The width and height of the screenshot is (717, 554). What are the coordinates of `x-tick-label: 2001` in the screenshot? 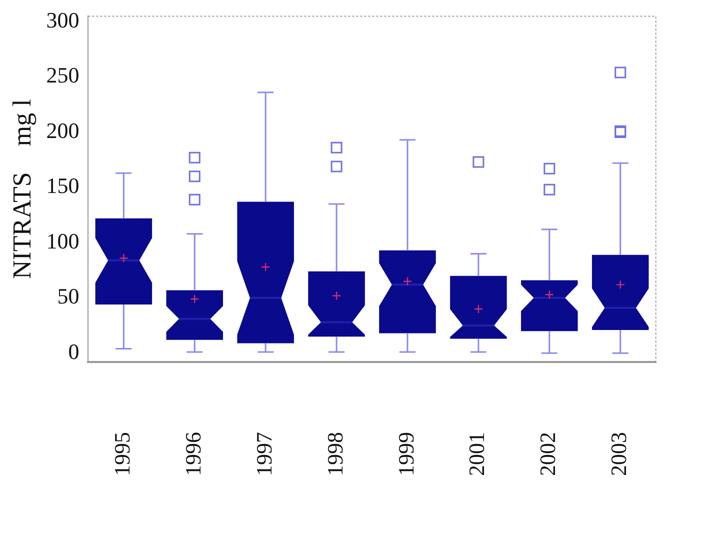 It's located at (477, 454).